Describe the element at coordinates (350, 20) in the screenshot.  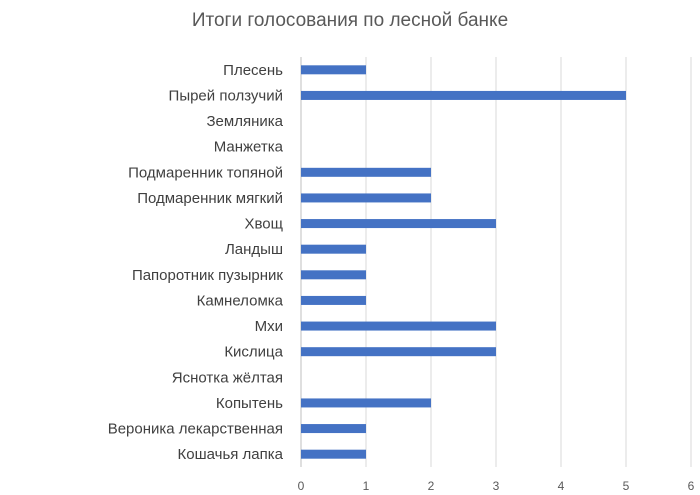
I see `chart-title: Итоги голосования по лесной банке` at that location.